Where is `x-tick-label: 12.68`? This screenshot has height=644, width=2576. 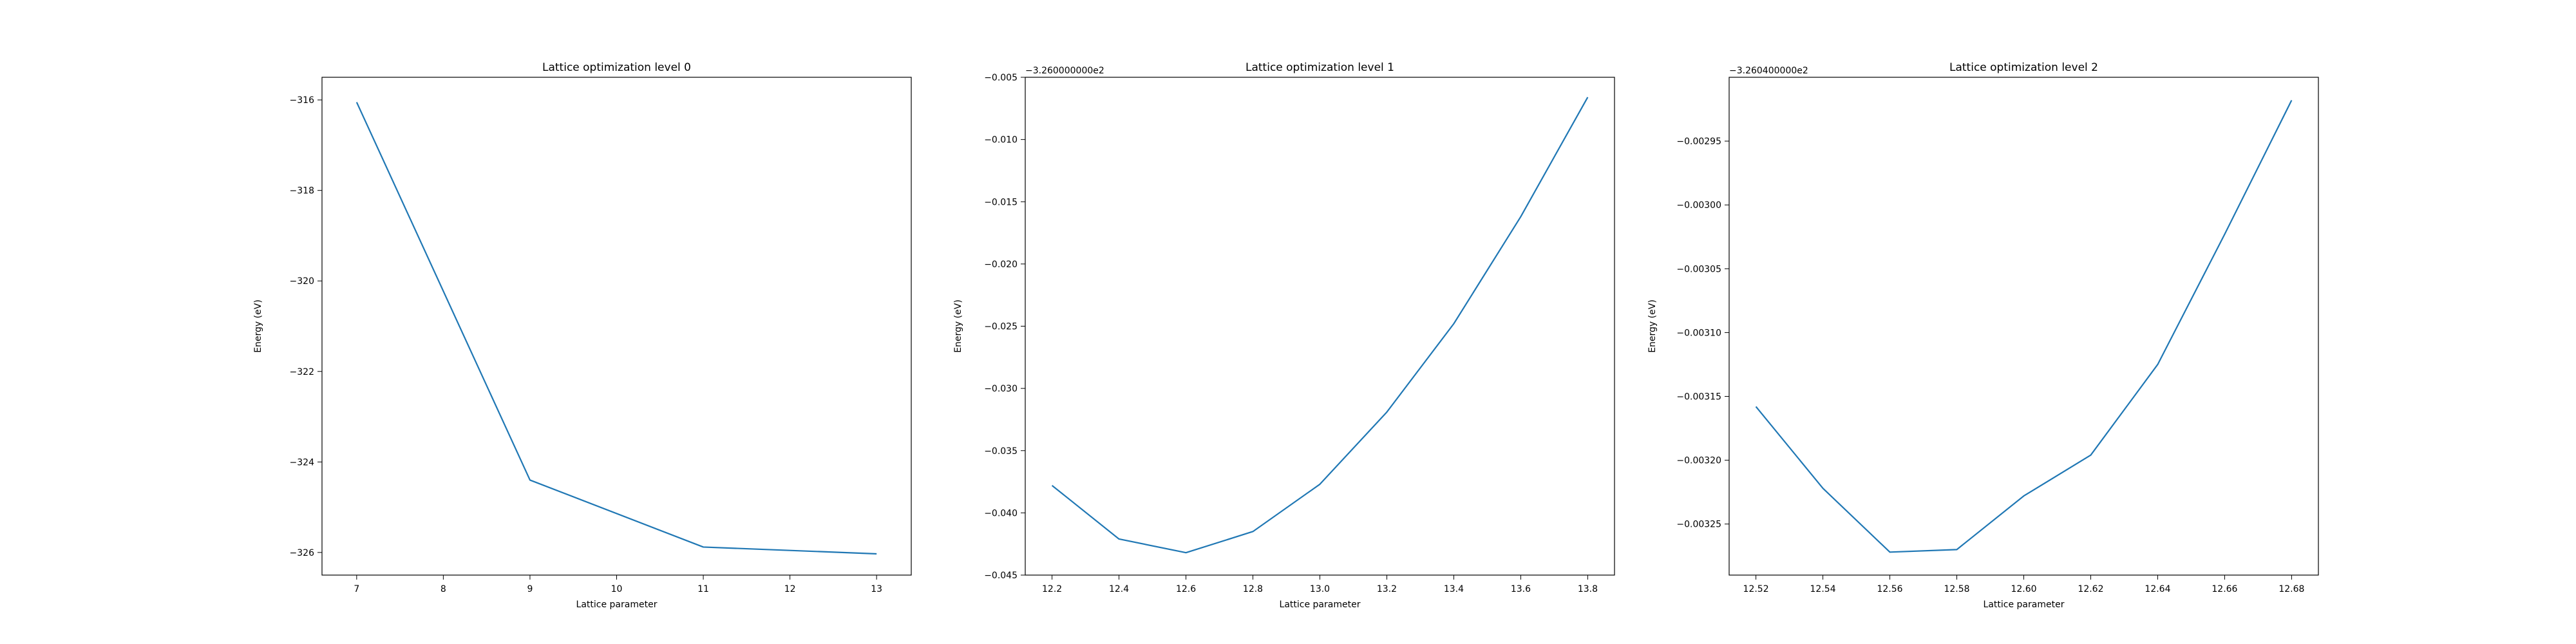 x-tick-label: 12.68 is located at coordinates (2291, 589).